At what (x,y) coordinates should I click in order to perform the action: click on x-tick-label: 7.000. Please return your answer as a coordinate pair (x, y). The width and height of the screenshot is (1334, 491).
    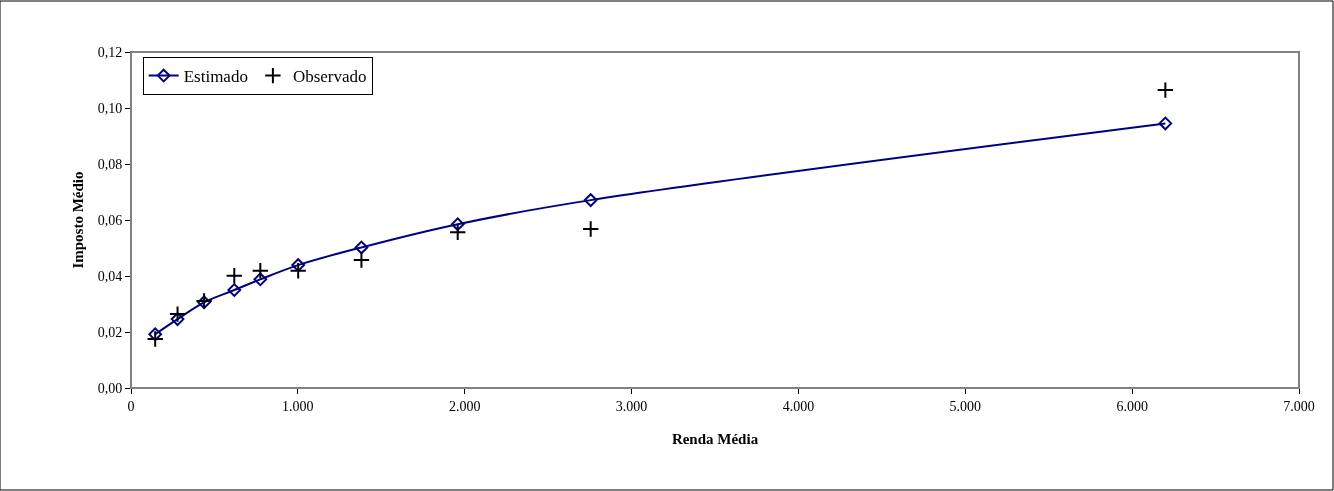
    Looking at the image, I should click on (1299, 406).